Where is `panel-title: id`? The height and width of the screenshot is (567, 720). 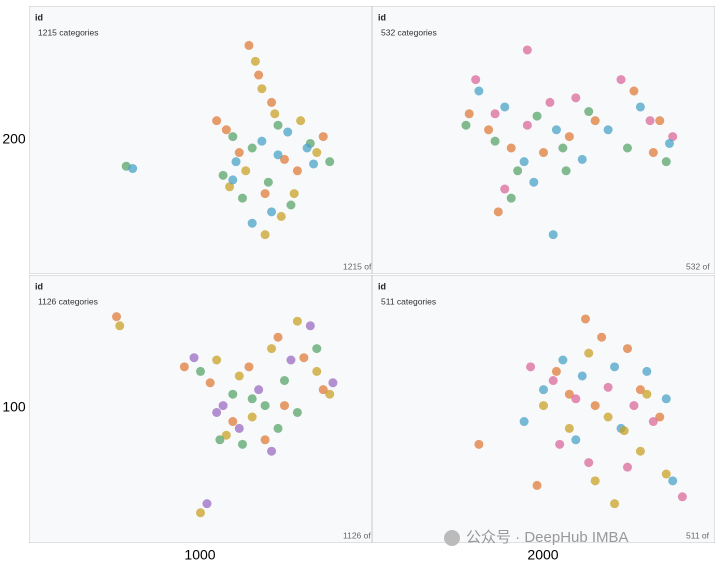
panel-title: id is located at coordinates (39, 17).